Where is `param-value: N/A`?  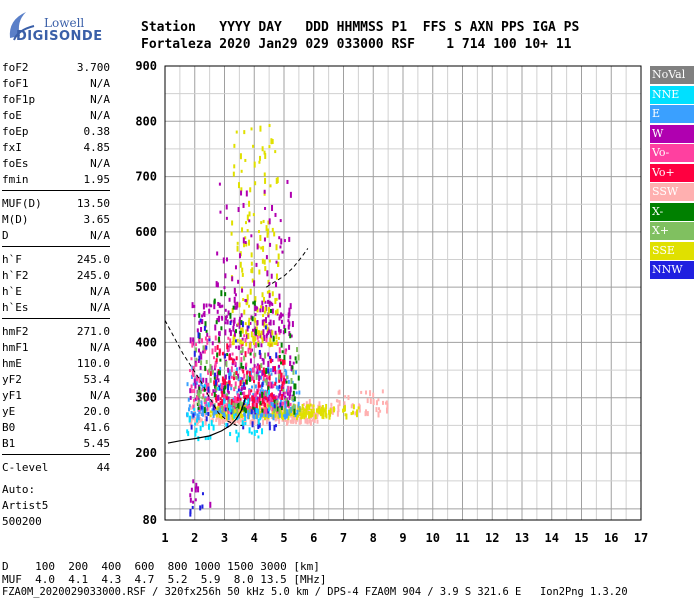
param-value: N/A is located at coordinates (100, 235).